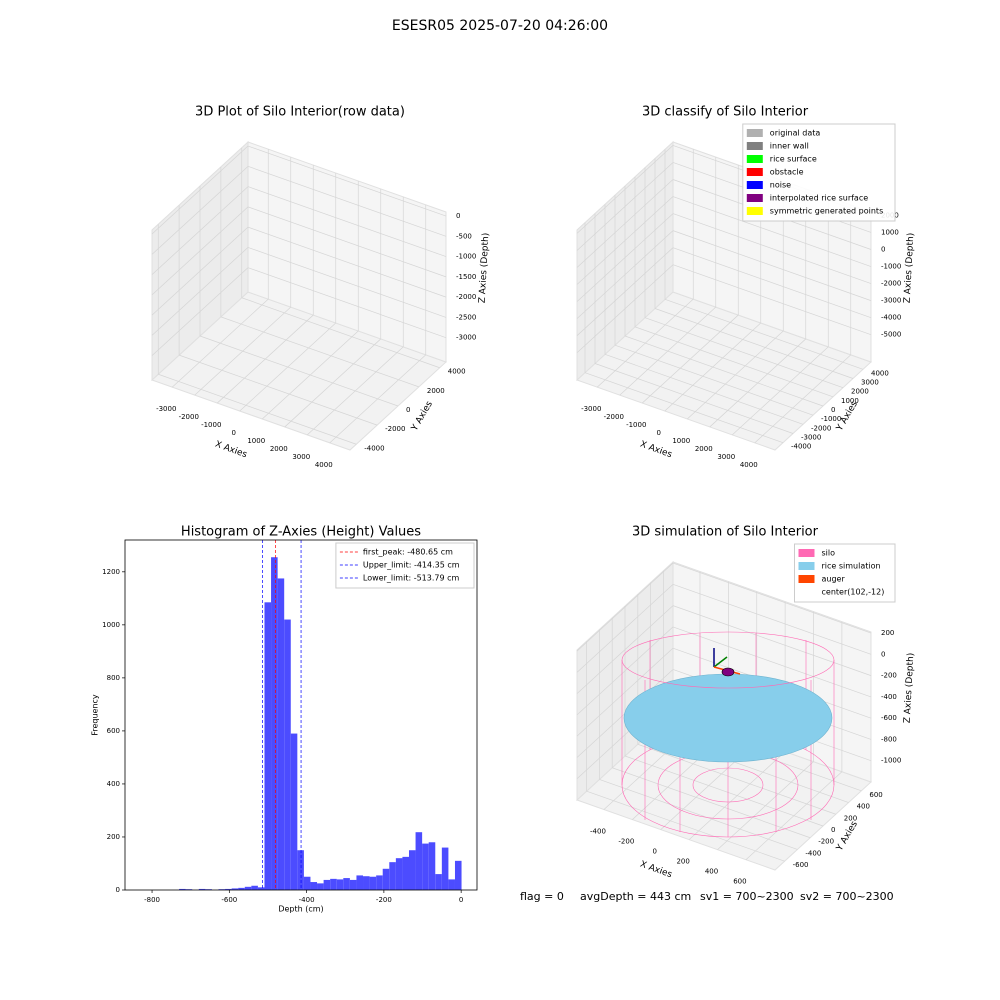 This screenshot has height=1000, width=1000. What do you see at coordinates (850, 401) in the screenshot?
I see `y-tick-label: 1000` at bounding box center [850, 401].